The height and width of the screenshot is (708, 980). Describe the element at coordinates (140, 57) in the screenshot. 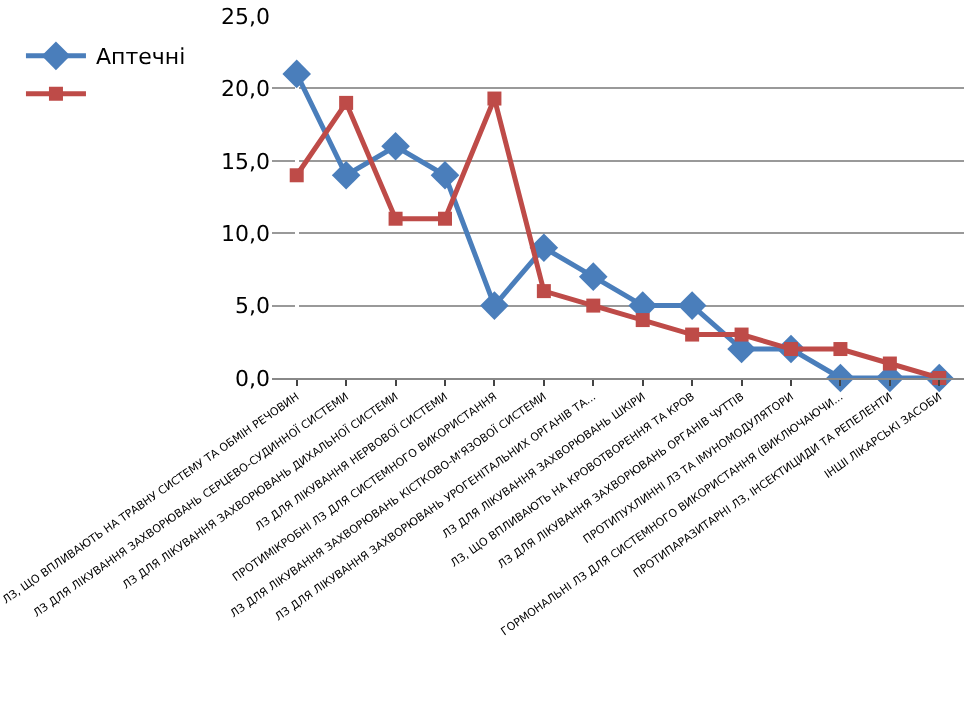

I see `legend-label: Аптечні` at that location.